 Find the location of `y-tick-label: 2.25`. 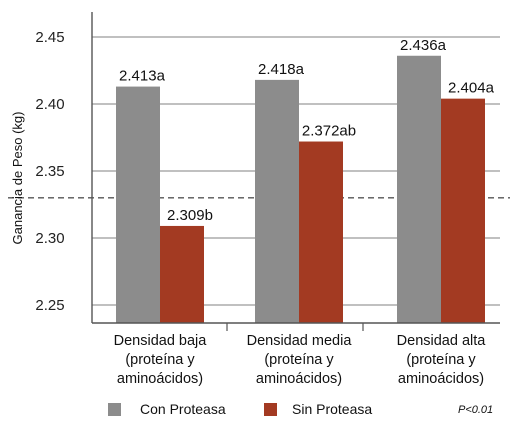

y-tick-label: 2.25 is located at coordinates (49, 305).